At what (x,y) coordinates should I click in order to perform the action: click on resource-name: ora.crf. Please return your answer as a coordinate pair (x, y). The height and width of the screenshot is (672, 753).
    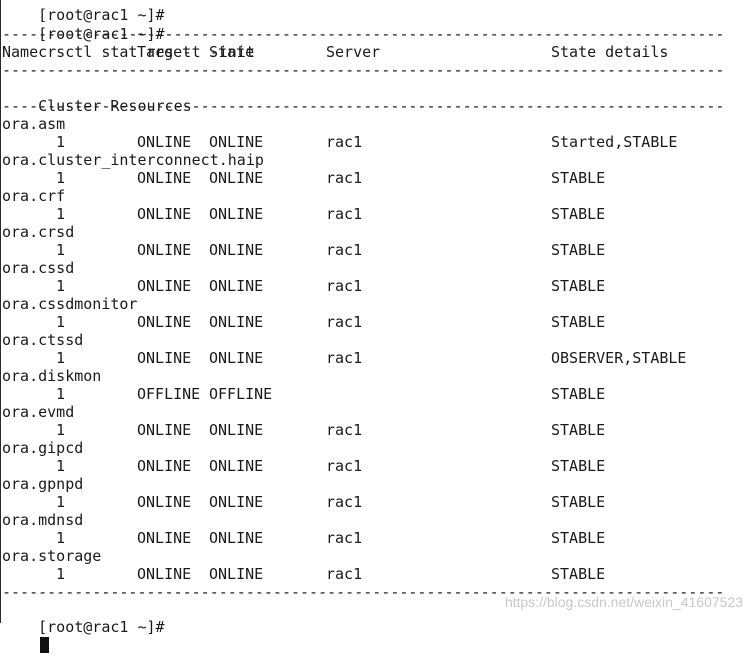
    Looking at the image, I should click on (34, 196).